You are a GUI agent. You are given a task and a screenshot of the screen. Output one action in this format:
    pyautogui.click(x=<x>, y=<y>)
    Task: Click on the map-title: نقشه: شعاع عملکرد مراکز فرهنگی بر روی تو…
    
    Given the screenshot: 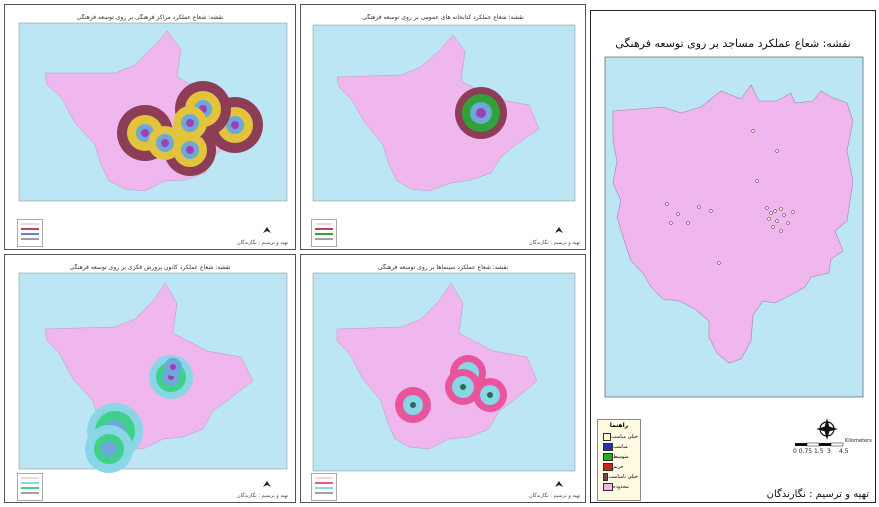 What is the action you would take?
    pyautogui.click(x=150, y=17)
    